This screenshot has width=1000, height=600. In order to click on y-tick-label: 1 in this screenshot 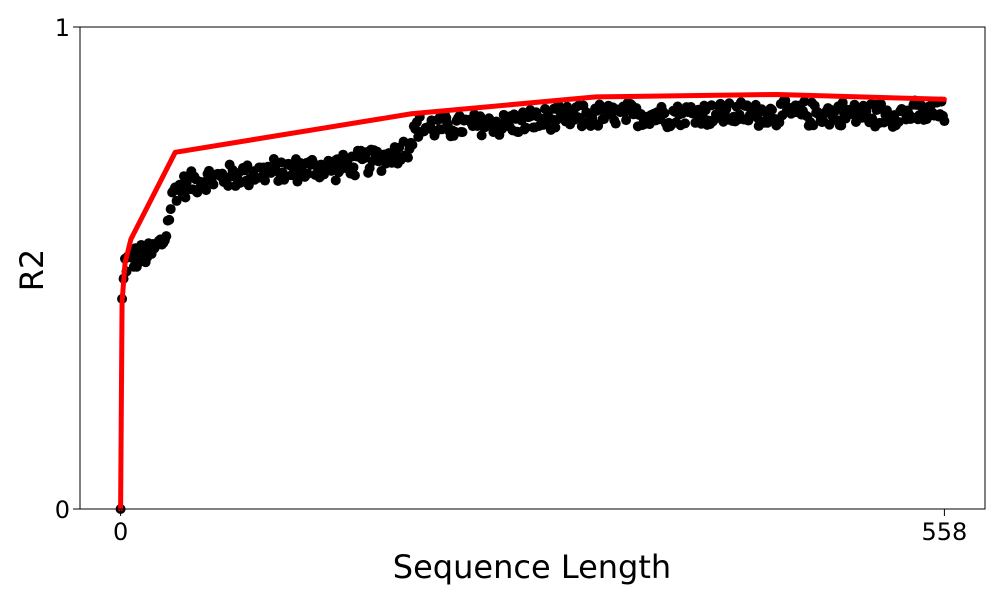, I will do `click(62, 28)`.